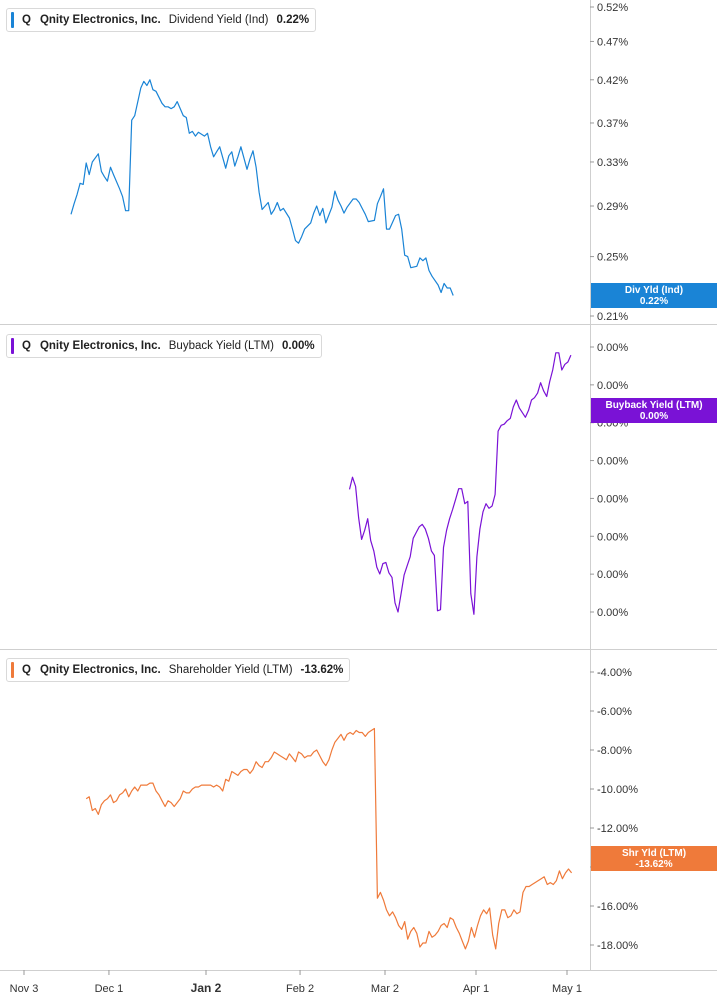 The width and height of the screenshot is (717, 1005). I want to click on current-value: -13.62%, so click(322, 670).